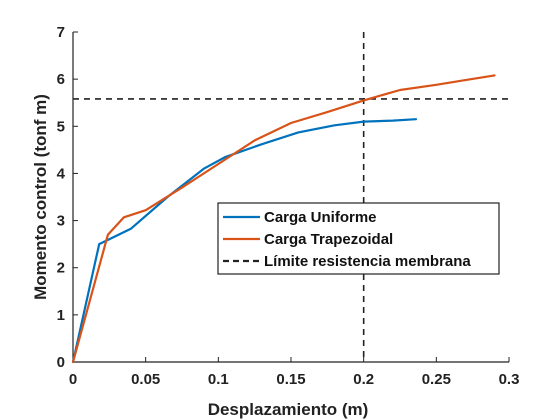 The height and width of the screenshot is (420, 560). Describe the element at coordinates (363, 379) in the screenshot. I see `x-tick-label: 0.2` at that location.